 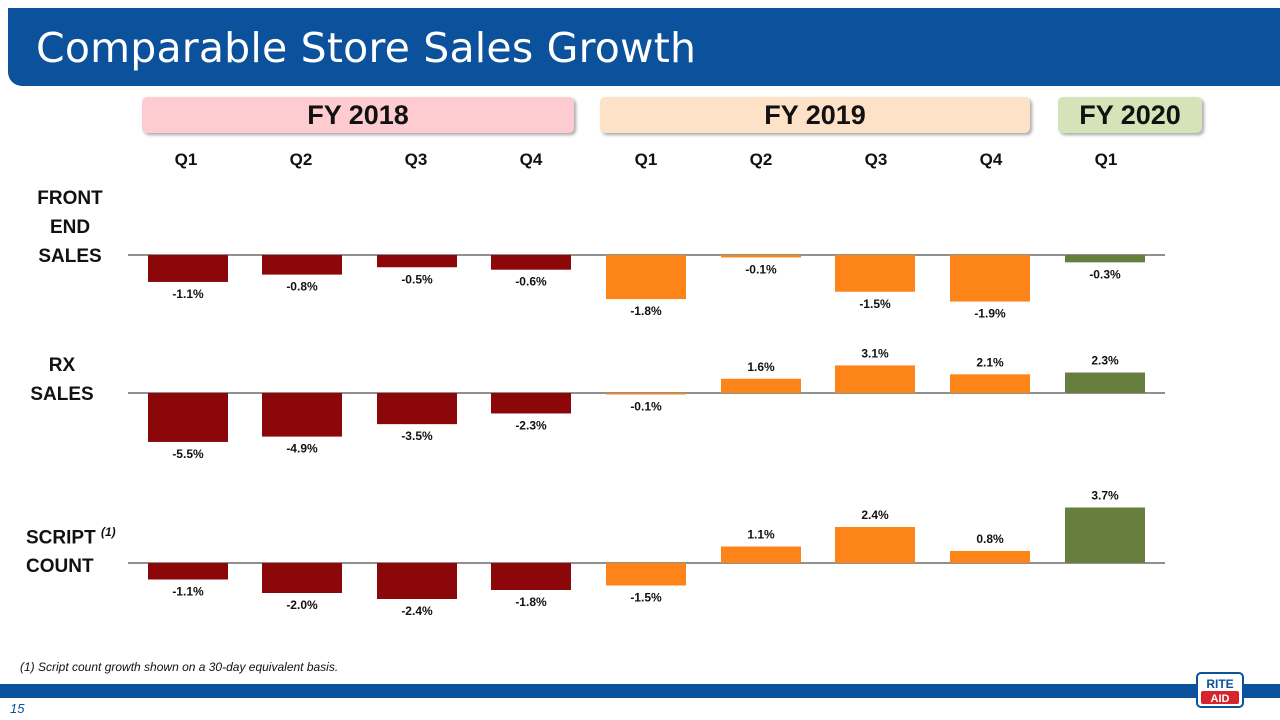 What do you see at coordinates (62, 380) in the screenshot?
I see `row-label-rx: RX SALES` at bounding box center [62, 380].